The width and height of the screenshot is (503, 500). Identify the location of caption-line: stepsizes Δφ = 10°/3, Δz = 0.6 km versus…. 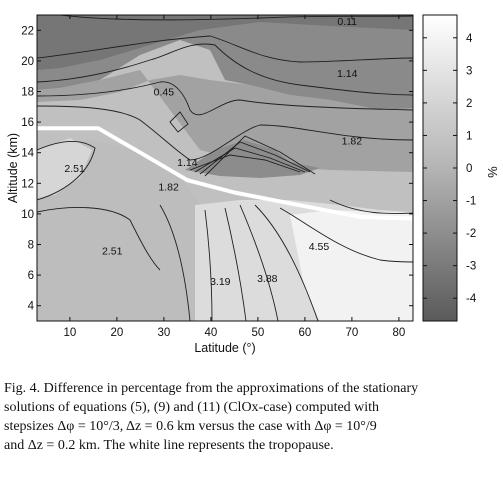
(190, 426).